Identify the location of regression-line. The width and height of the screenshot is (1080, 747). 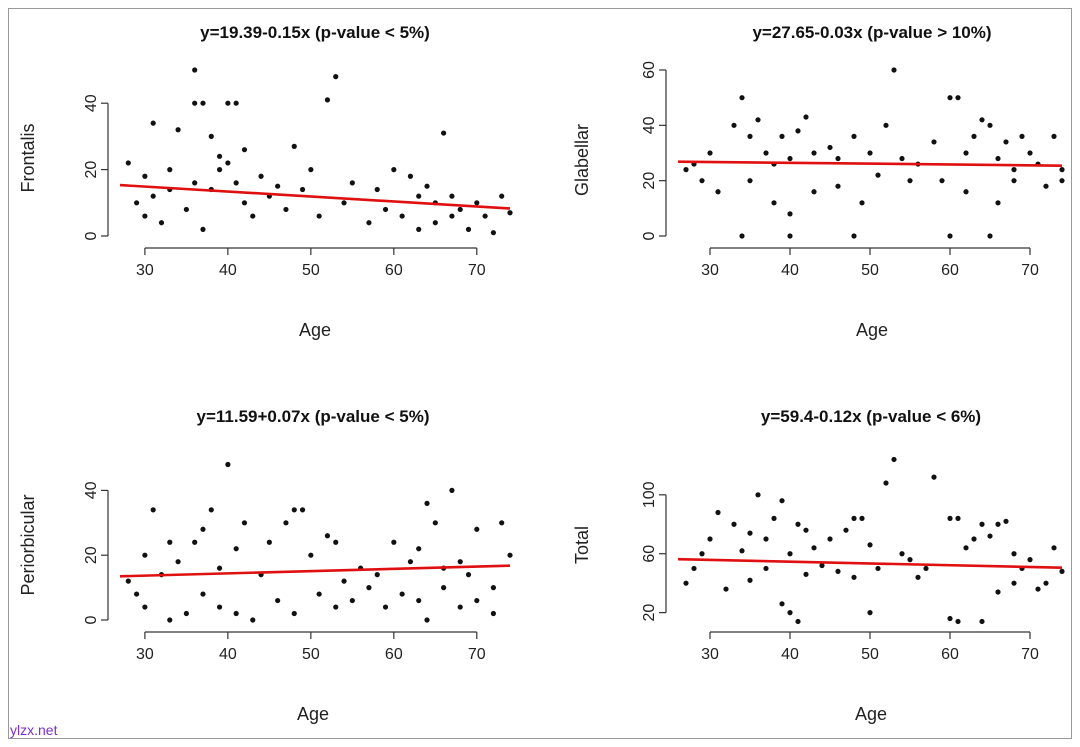
(315, 196).